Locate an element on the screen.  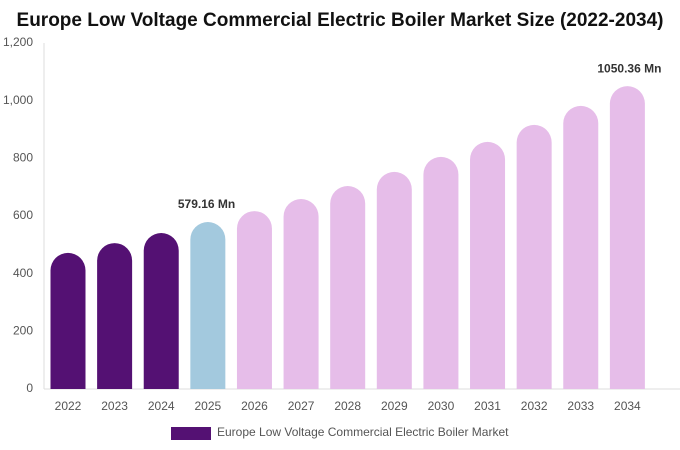
x-tick-label: 2032 is located at coordinates (534, 406).